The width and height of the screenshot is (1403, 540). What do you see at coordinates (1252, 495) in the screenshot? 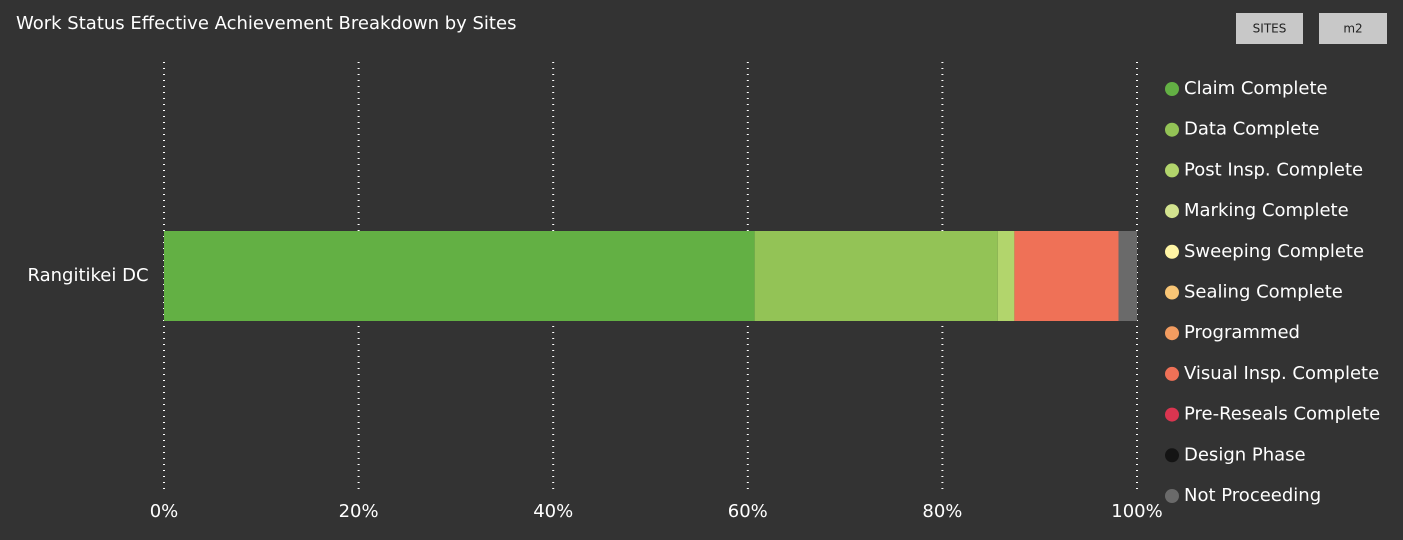
I see `legend-label: Not Proceeding` at bounding box center [1252, 495].